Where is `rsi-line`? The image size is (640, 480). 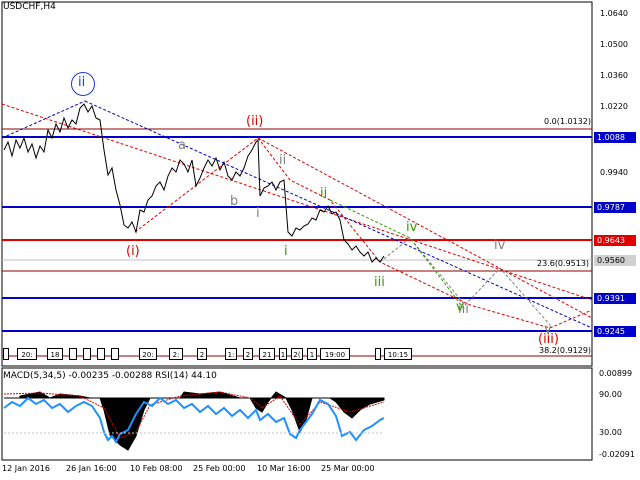
rsi-line is located at coordinates (194, 420).